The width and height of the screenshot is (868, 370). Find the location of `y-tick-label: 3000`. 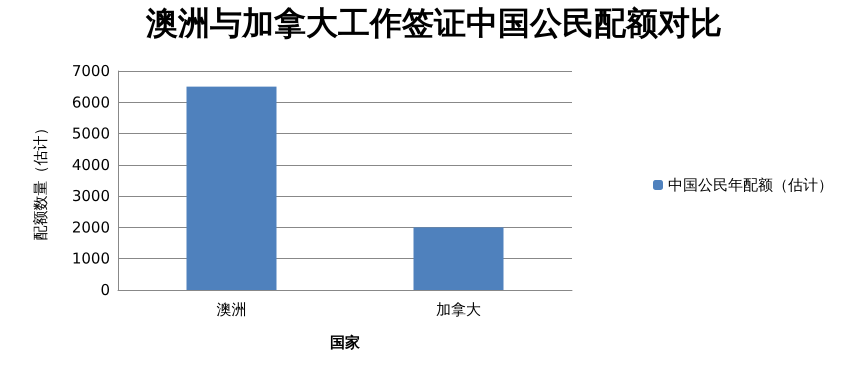

y-tick-label: 3000 is located at coordinates (91, 196).